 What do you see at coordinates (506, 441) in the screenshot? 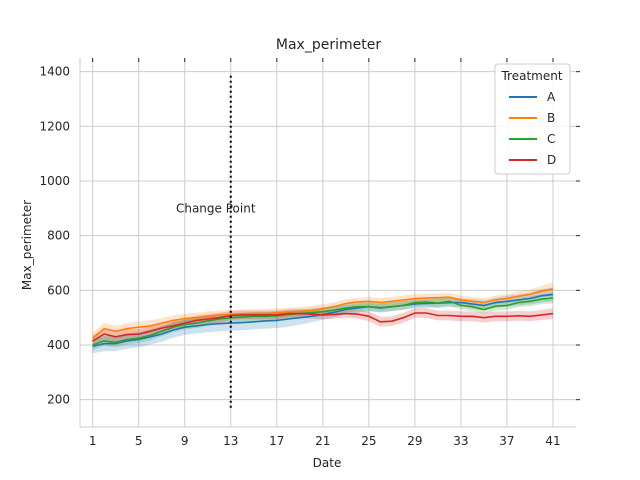
I see `x-tick-label: 37` at bounding box center [506, 441].